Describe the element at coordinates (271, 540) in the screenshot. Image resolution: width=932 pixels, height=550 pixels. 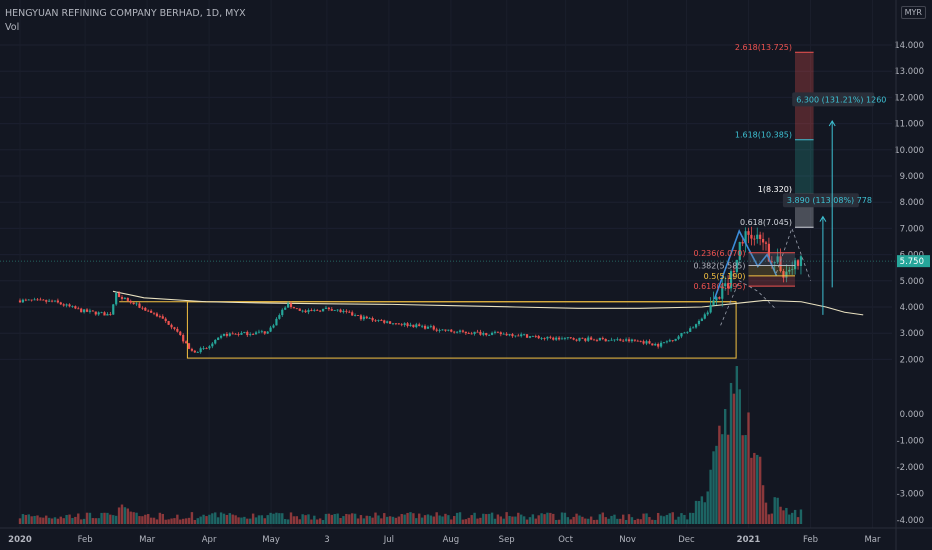
I see `time-tick-label: May` at that location.